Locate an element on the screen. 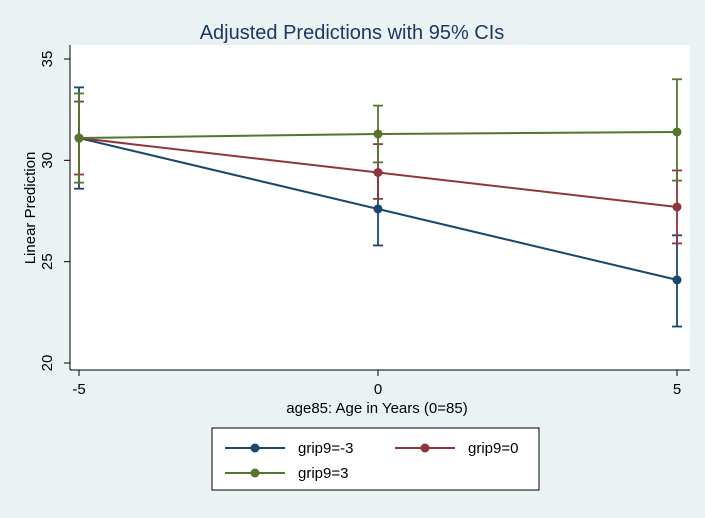 This screenshot has width=705, height=518. legend-item-2: grip9=3 is located at coordinates (286, 473).